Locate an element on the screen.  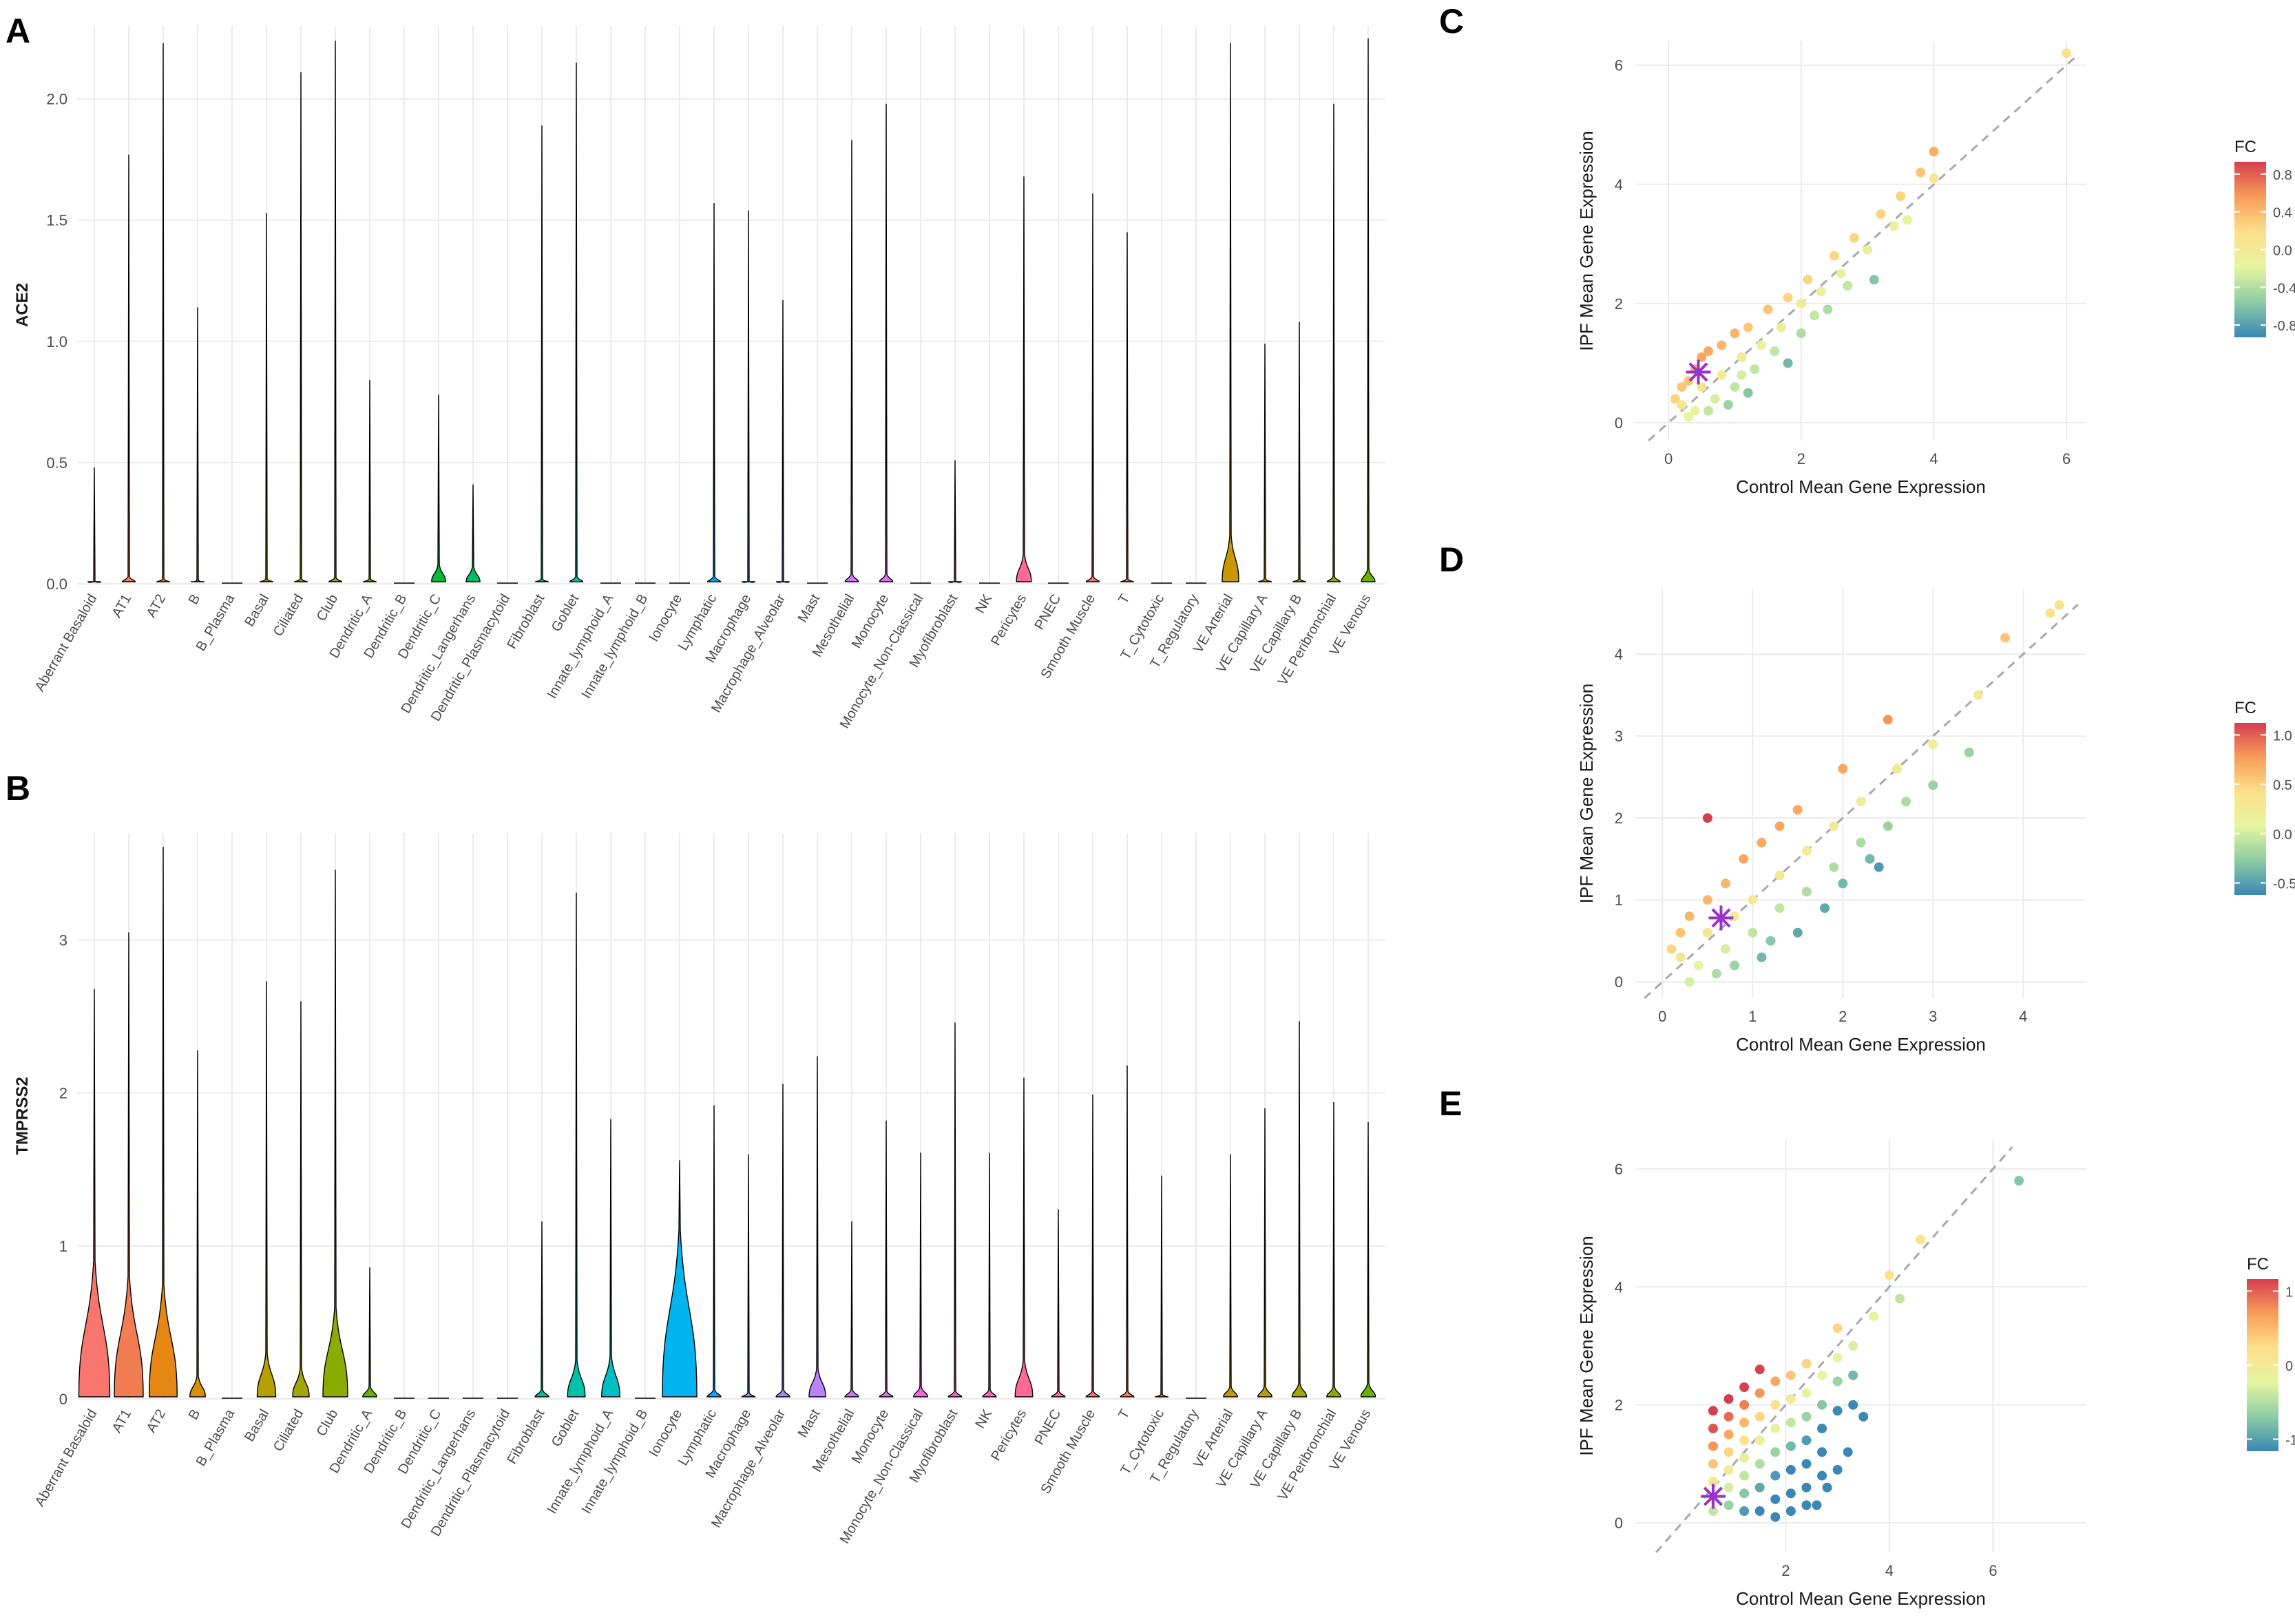
x-tick-label: Ionocyte is located at coordinates (665, 1433).